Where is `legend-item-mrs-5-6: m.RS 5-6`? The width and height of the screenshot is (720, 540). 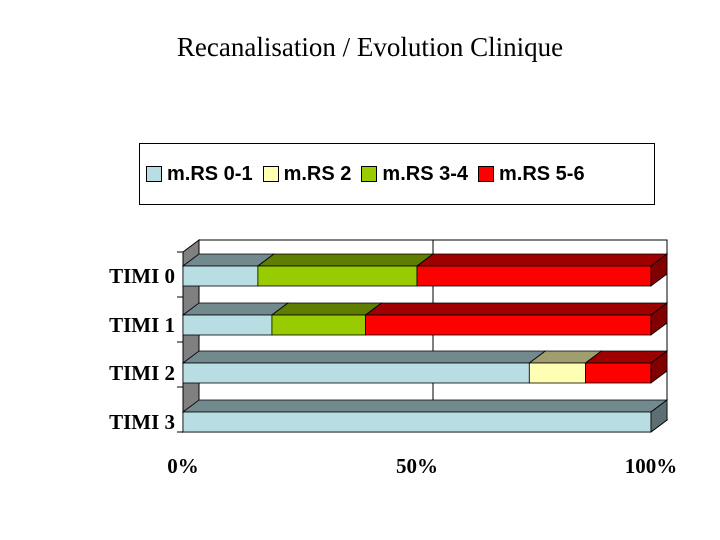
legend-item-mrs-5-6: m.RS 5-6 is located at coordinates (531, 174).